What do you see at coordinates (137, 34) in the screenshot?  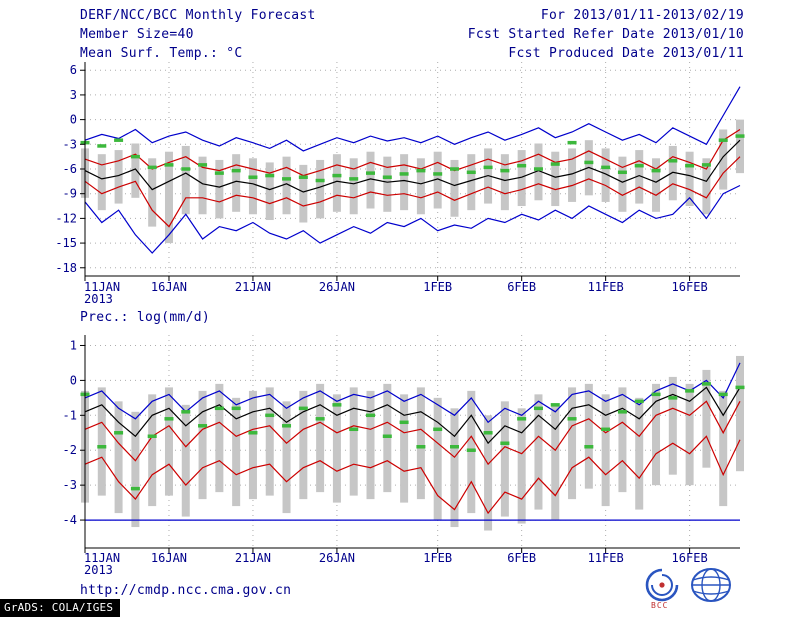 I see `header-member-size: Member Size=40` at bounding box center [137, 34].